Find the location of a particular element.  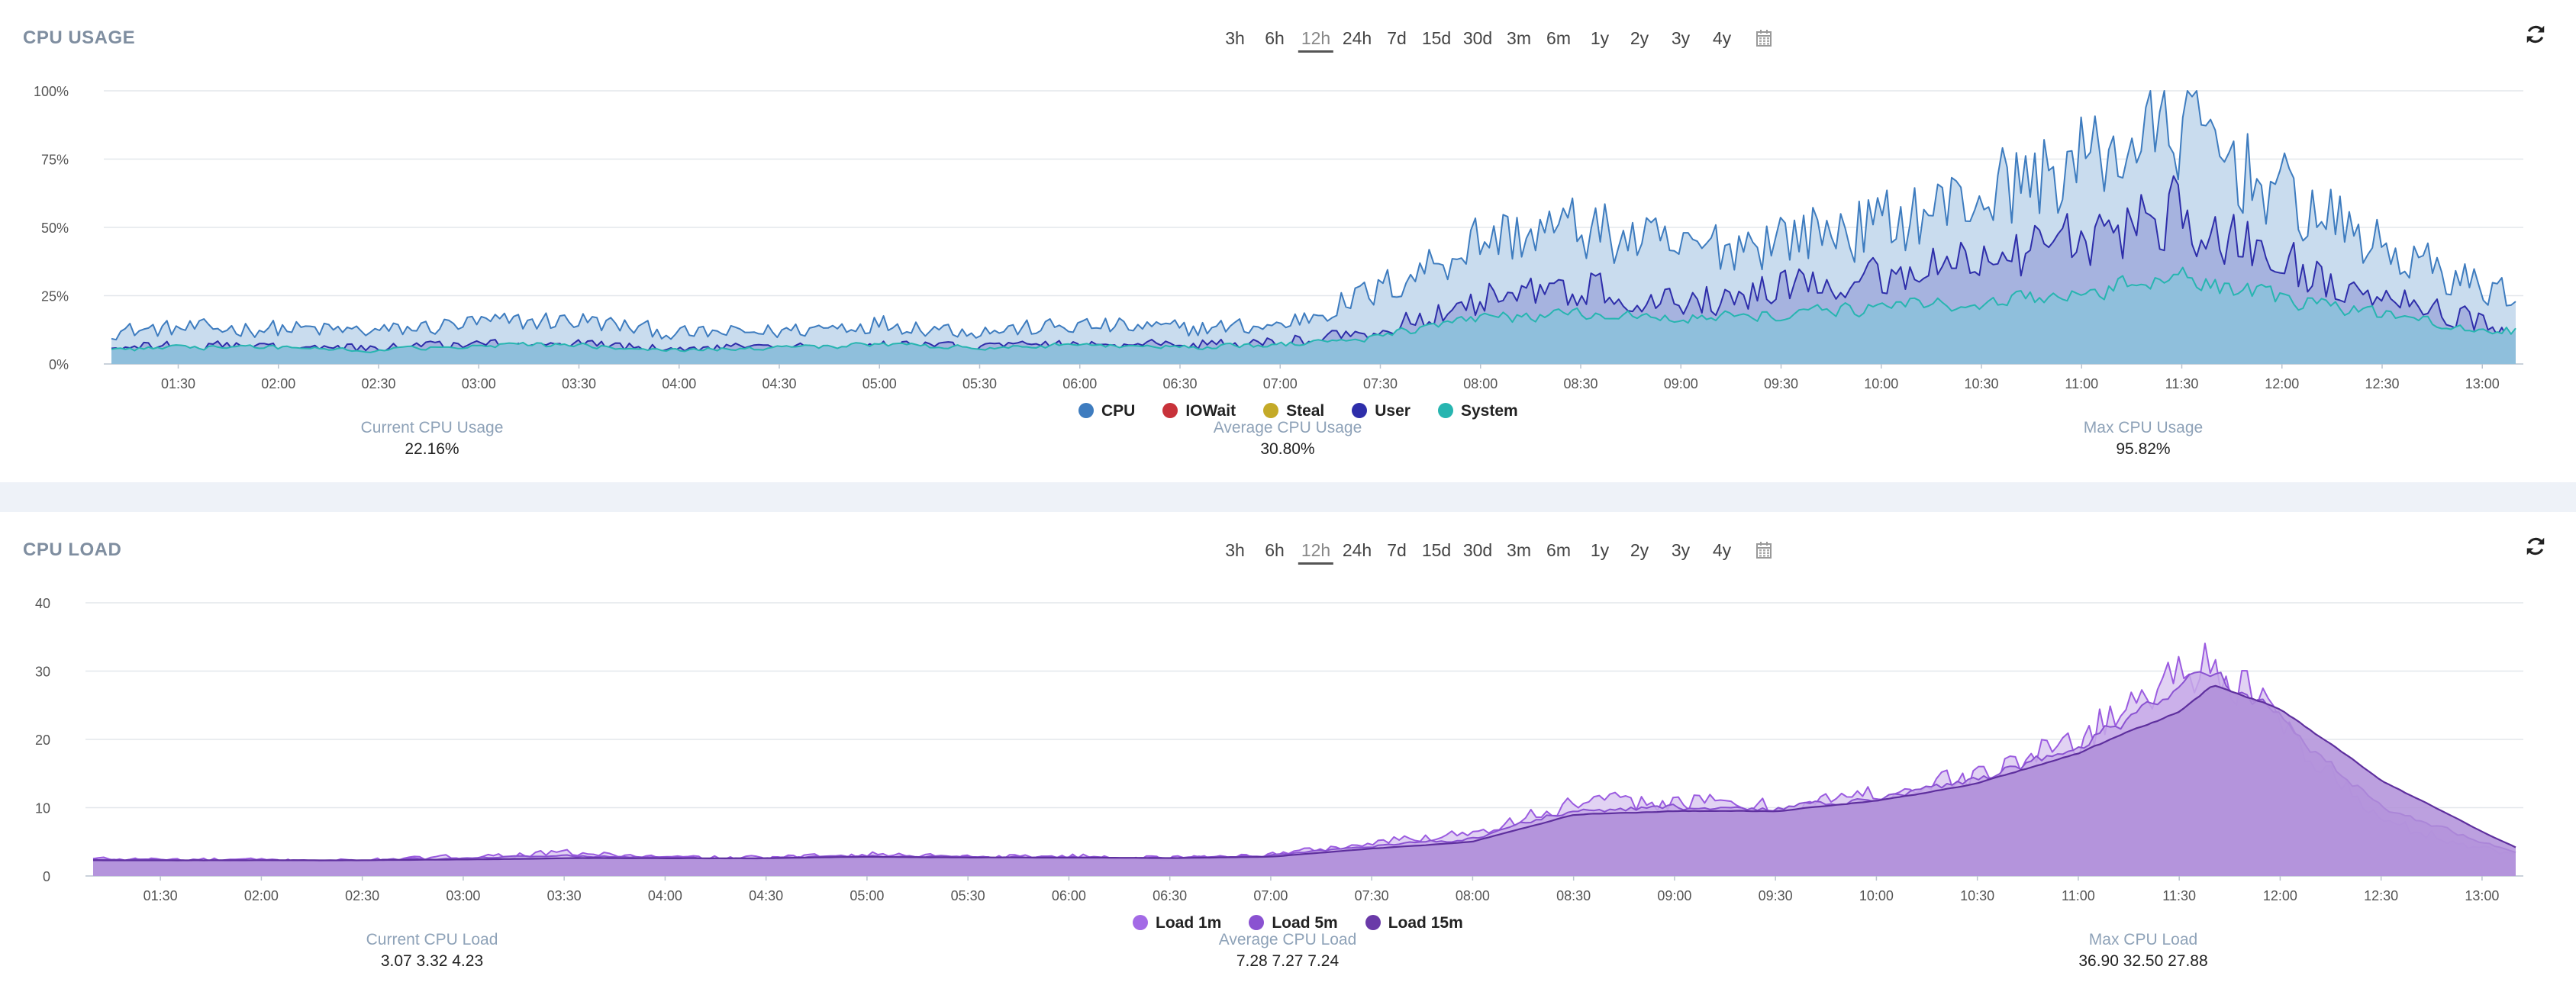

stat-label: Average CPU Load is located at coordinates (1288, 939).